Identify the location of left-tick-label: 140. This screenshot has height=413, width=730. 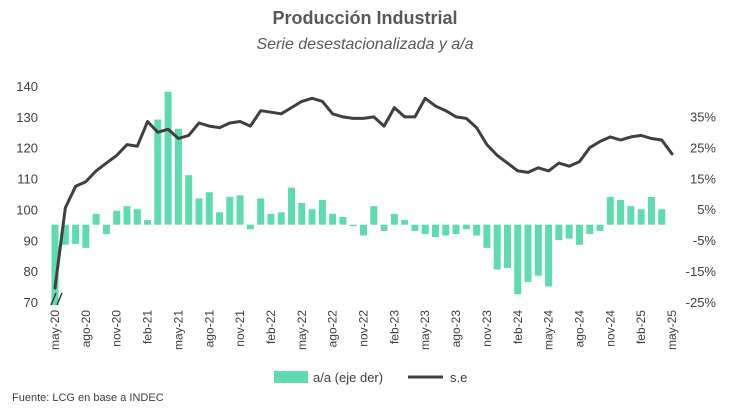
(27, 86).